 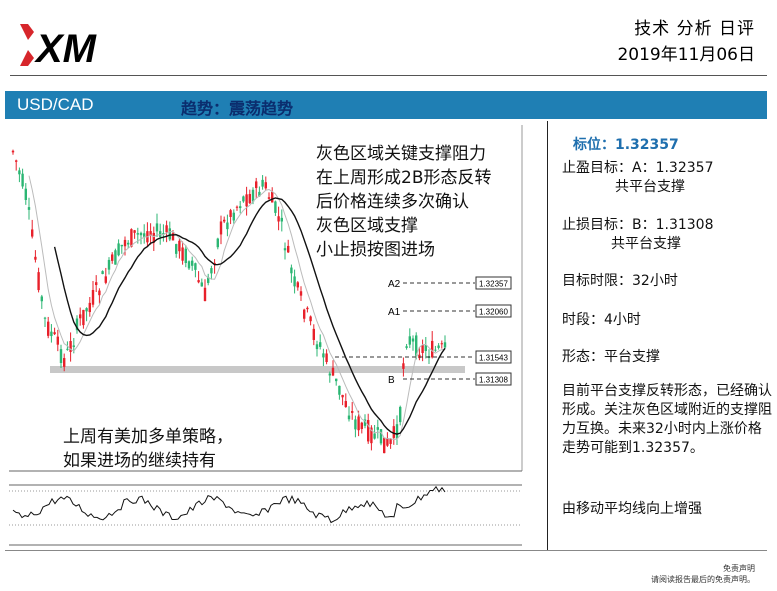 What do you see at coordinates (703, 574) in the screenshot?
I see `disclaimer: 免责声明 请阅读报告最后的免责声明。` at bounding box center [703, 574].